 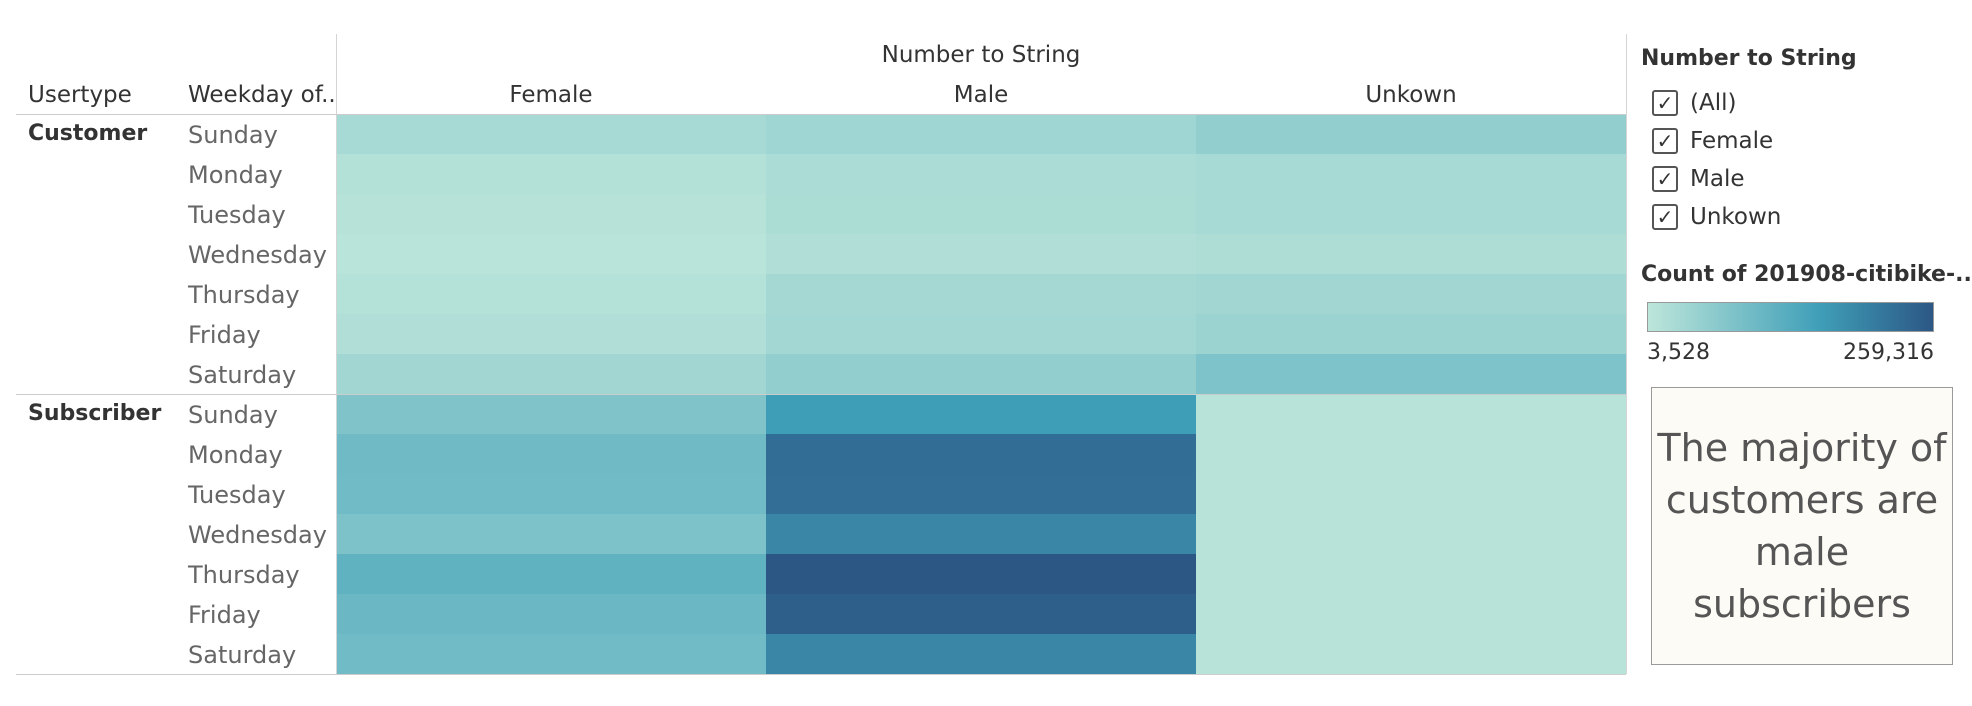 I want to click on heatmap-cell-subscriber-monday-male, so click(x=981, y=454).